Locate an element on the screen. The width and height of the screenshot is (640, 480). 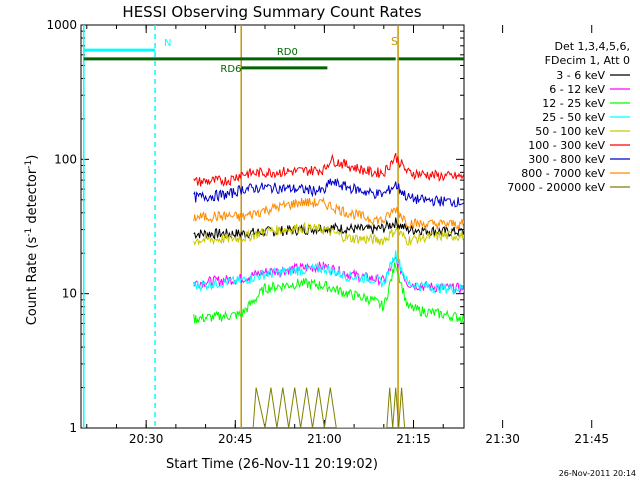
plot-timestamp: 26-Nov-2011 20:14 is located at coordinates (597, 473).